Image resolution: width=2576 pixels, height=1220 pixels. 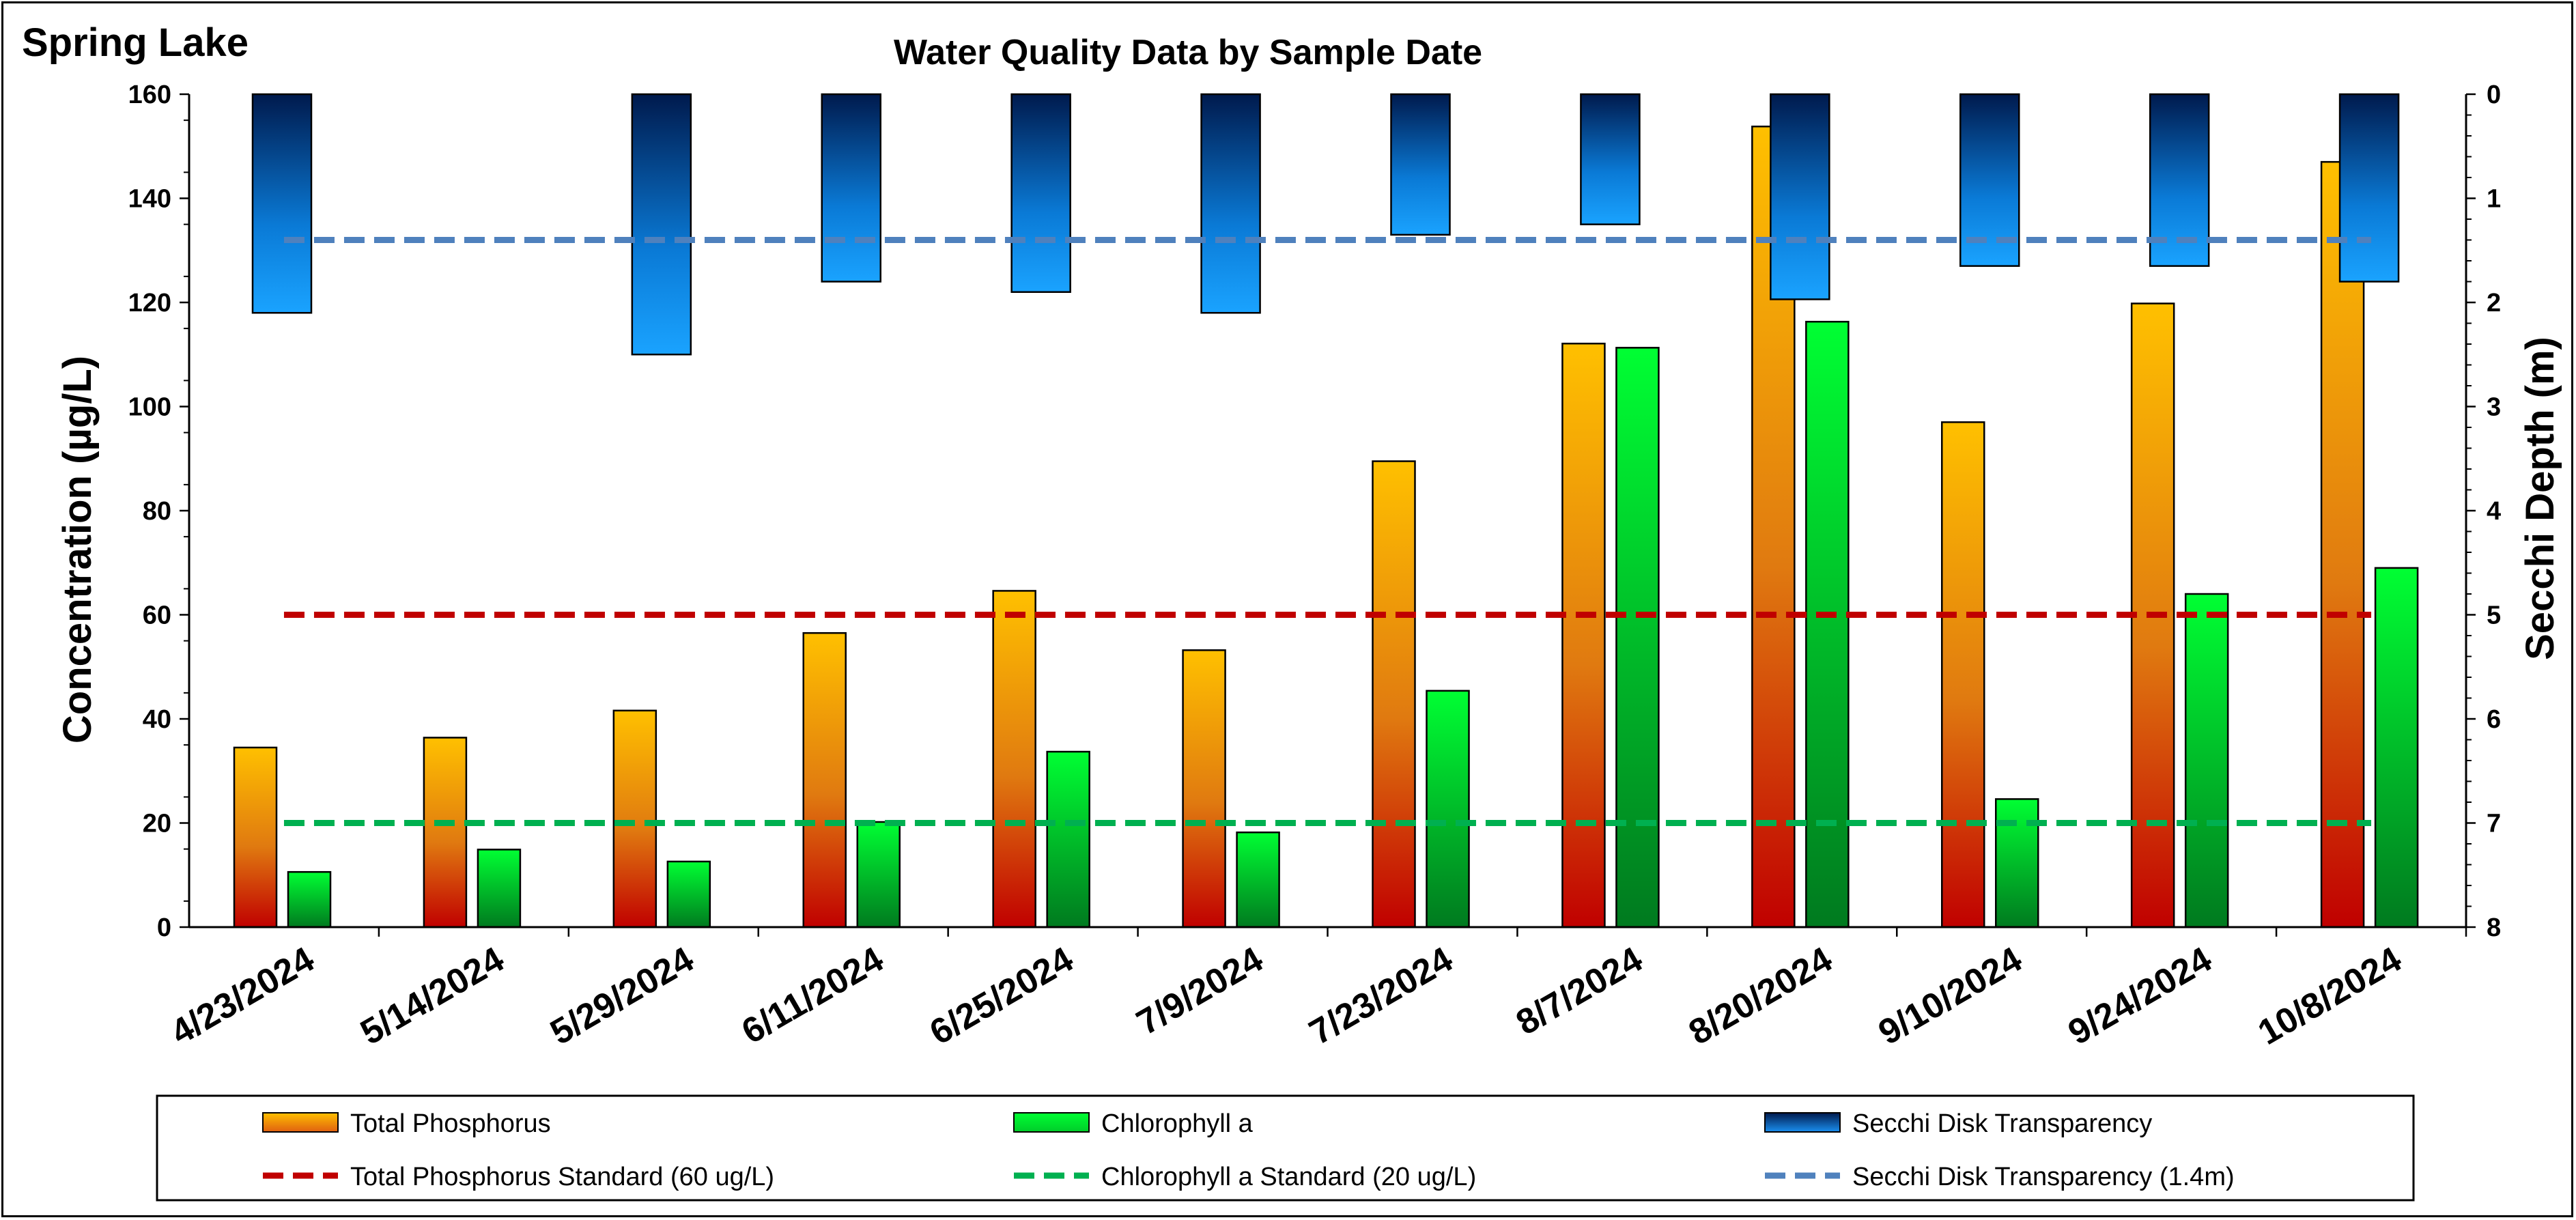 What do you see at coordinates (1579, 990) in the screenshot?
I see `x-tick-label: 8/7/2024` at bounding box center [1579, 990].